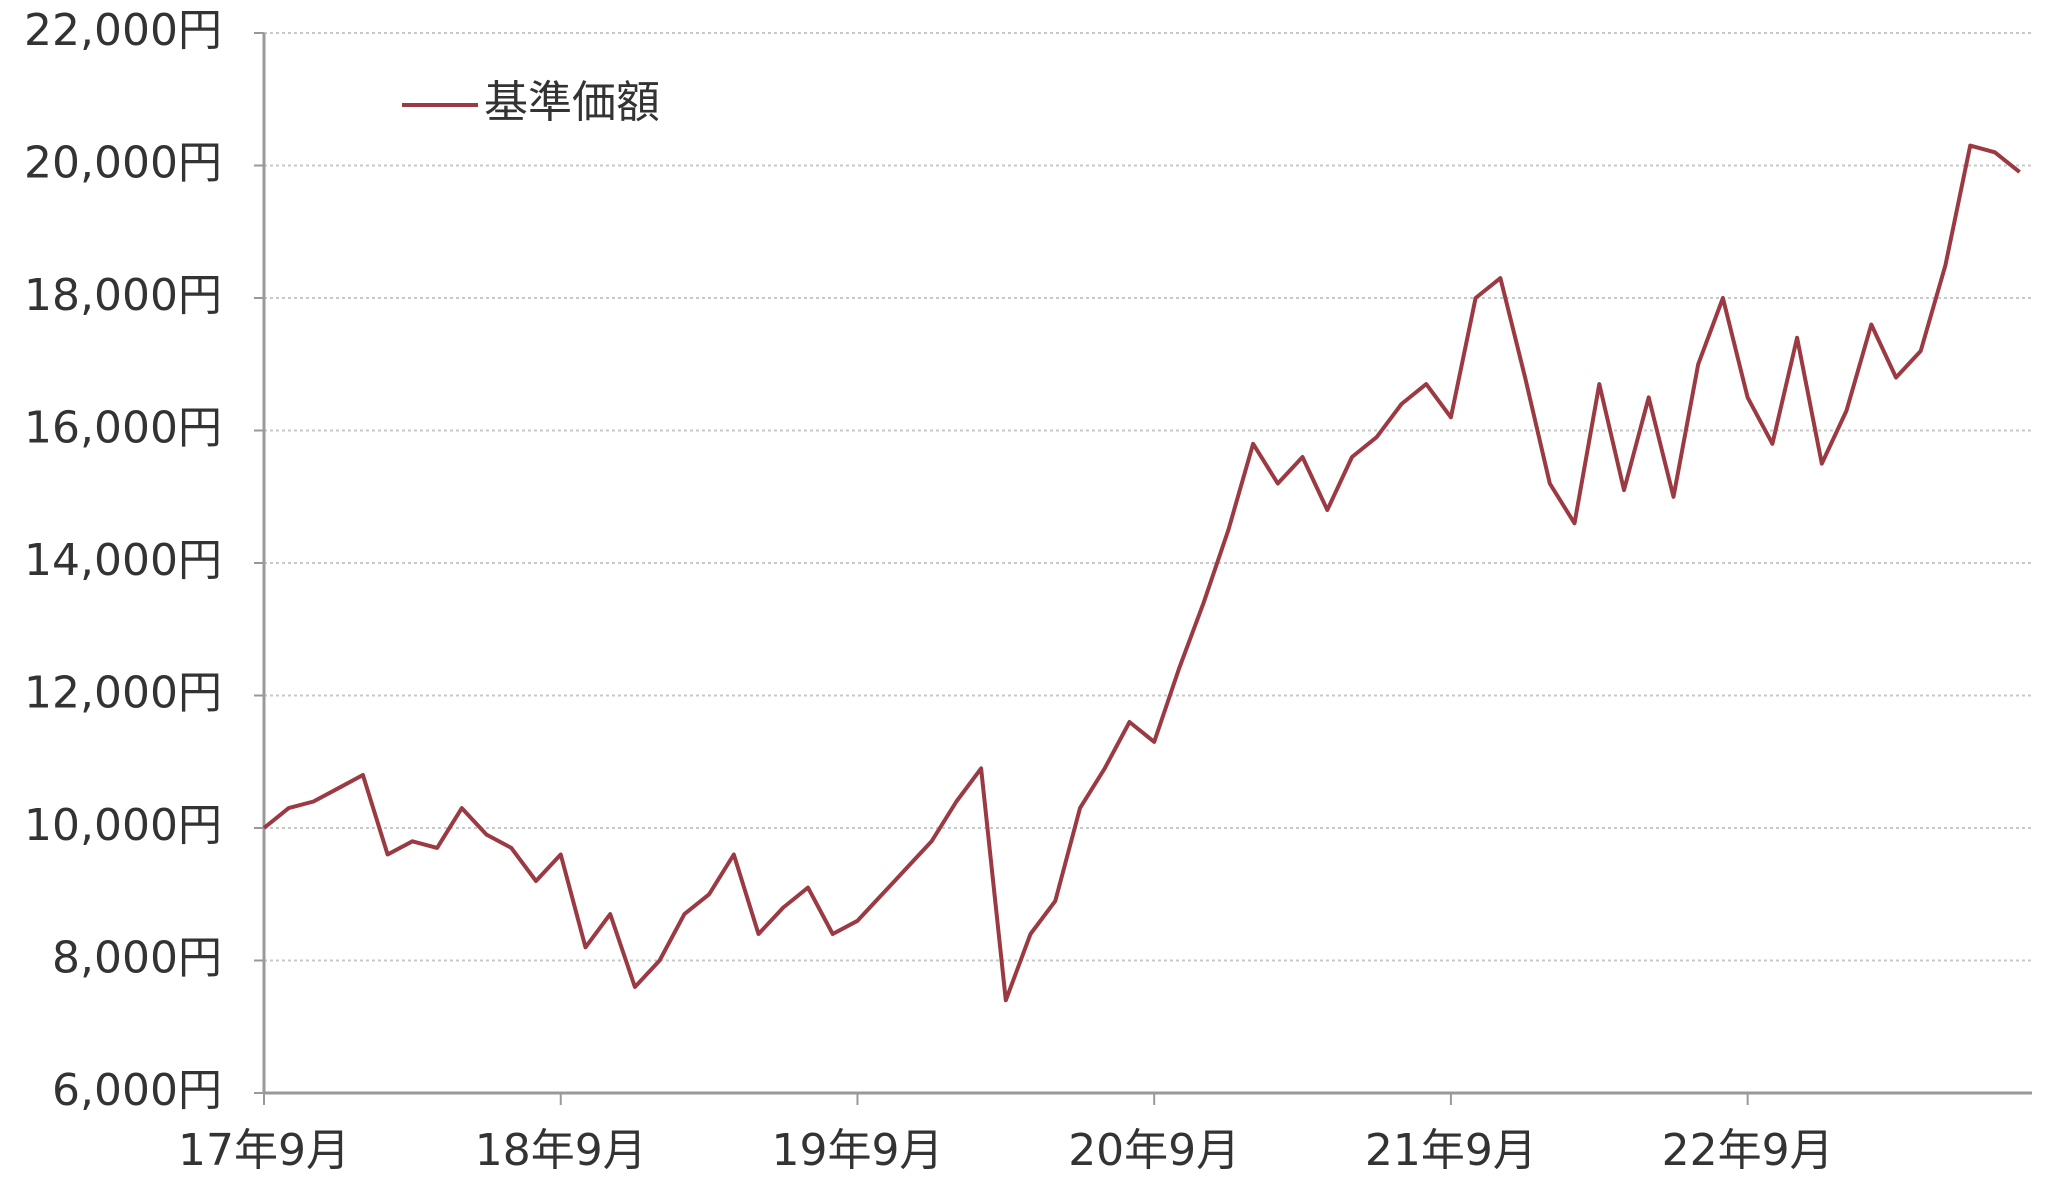 The width and height of the screenshot is (2048, 1188). Describe the element at coordinates (137, 1090) in the screenshot. I see `y-tick-label: 6,000円` at that location.